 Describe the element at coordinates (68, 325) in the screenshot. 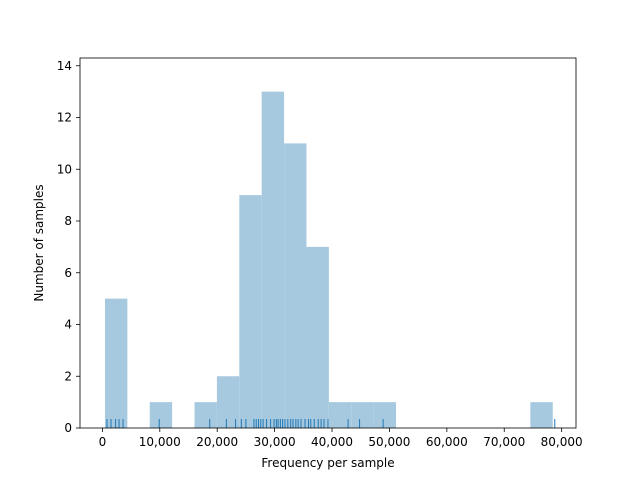

I see `y-tick-label-2: 4` at that location.